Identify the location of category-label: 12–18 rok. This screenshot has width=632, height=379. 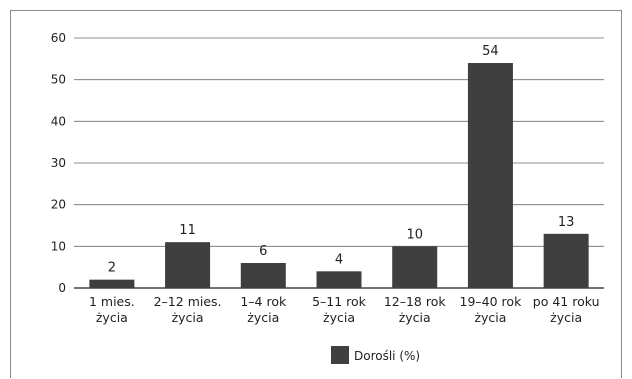
(415, 301).